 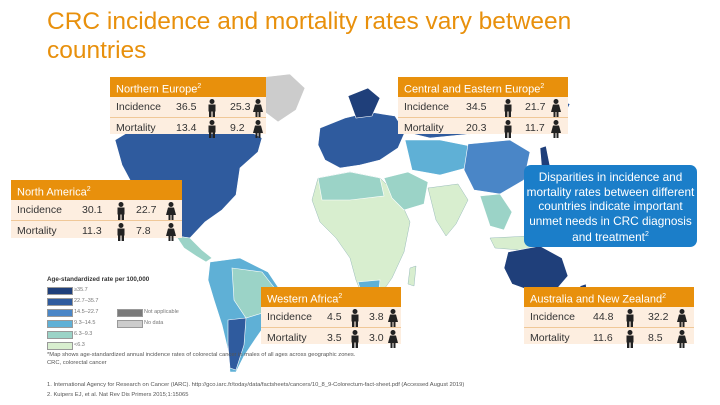 What do you see at coordinates (603, 317) in the screenshot?
I see `incidence-male-value: 44.8` at bounding box center [603, 317].